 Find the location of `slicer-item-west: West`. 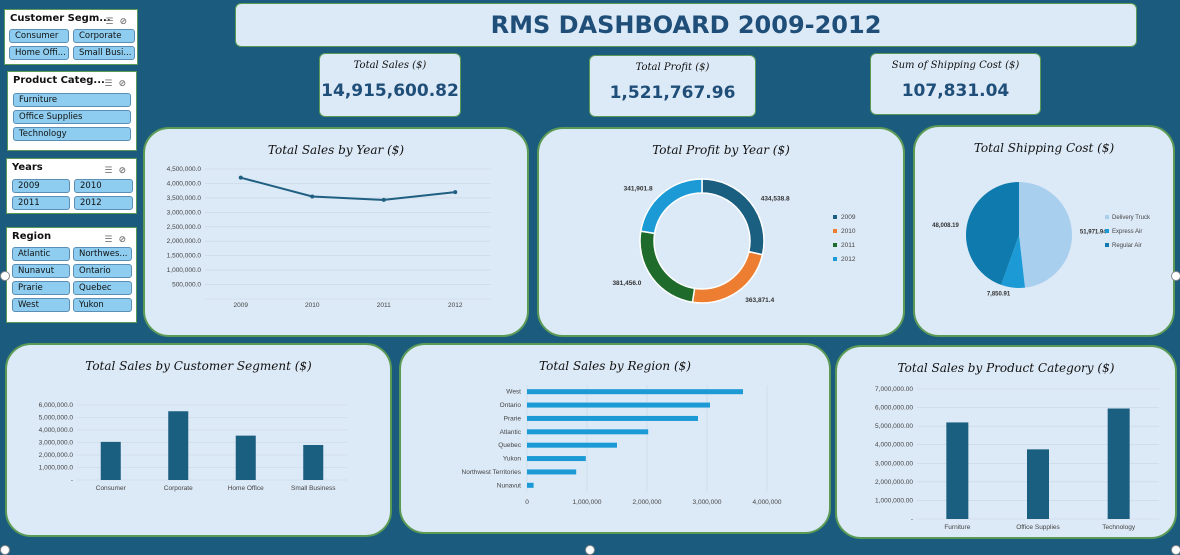

slicer-item-west: West is located at coordinates (41, 305).